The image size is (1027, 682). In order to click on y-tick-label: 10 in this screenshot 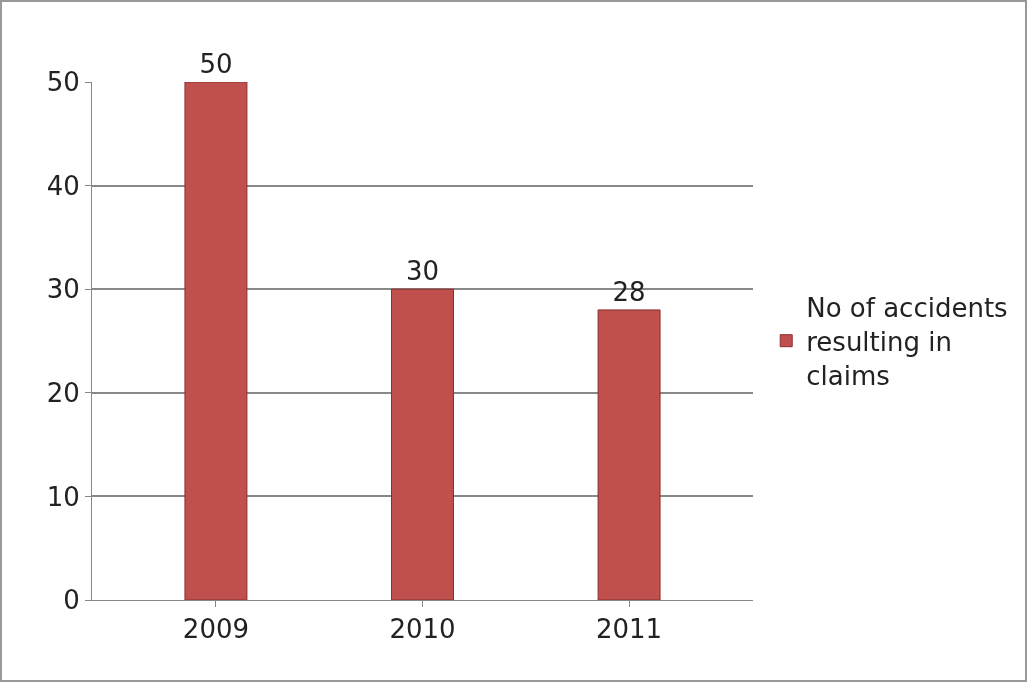, I will do `click(63, 496)`.